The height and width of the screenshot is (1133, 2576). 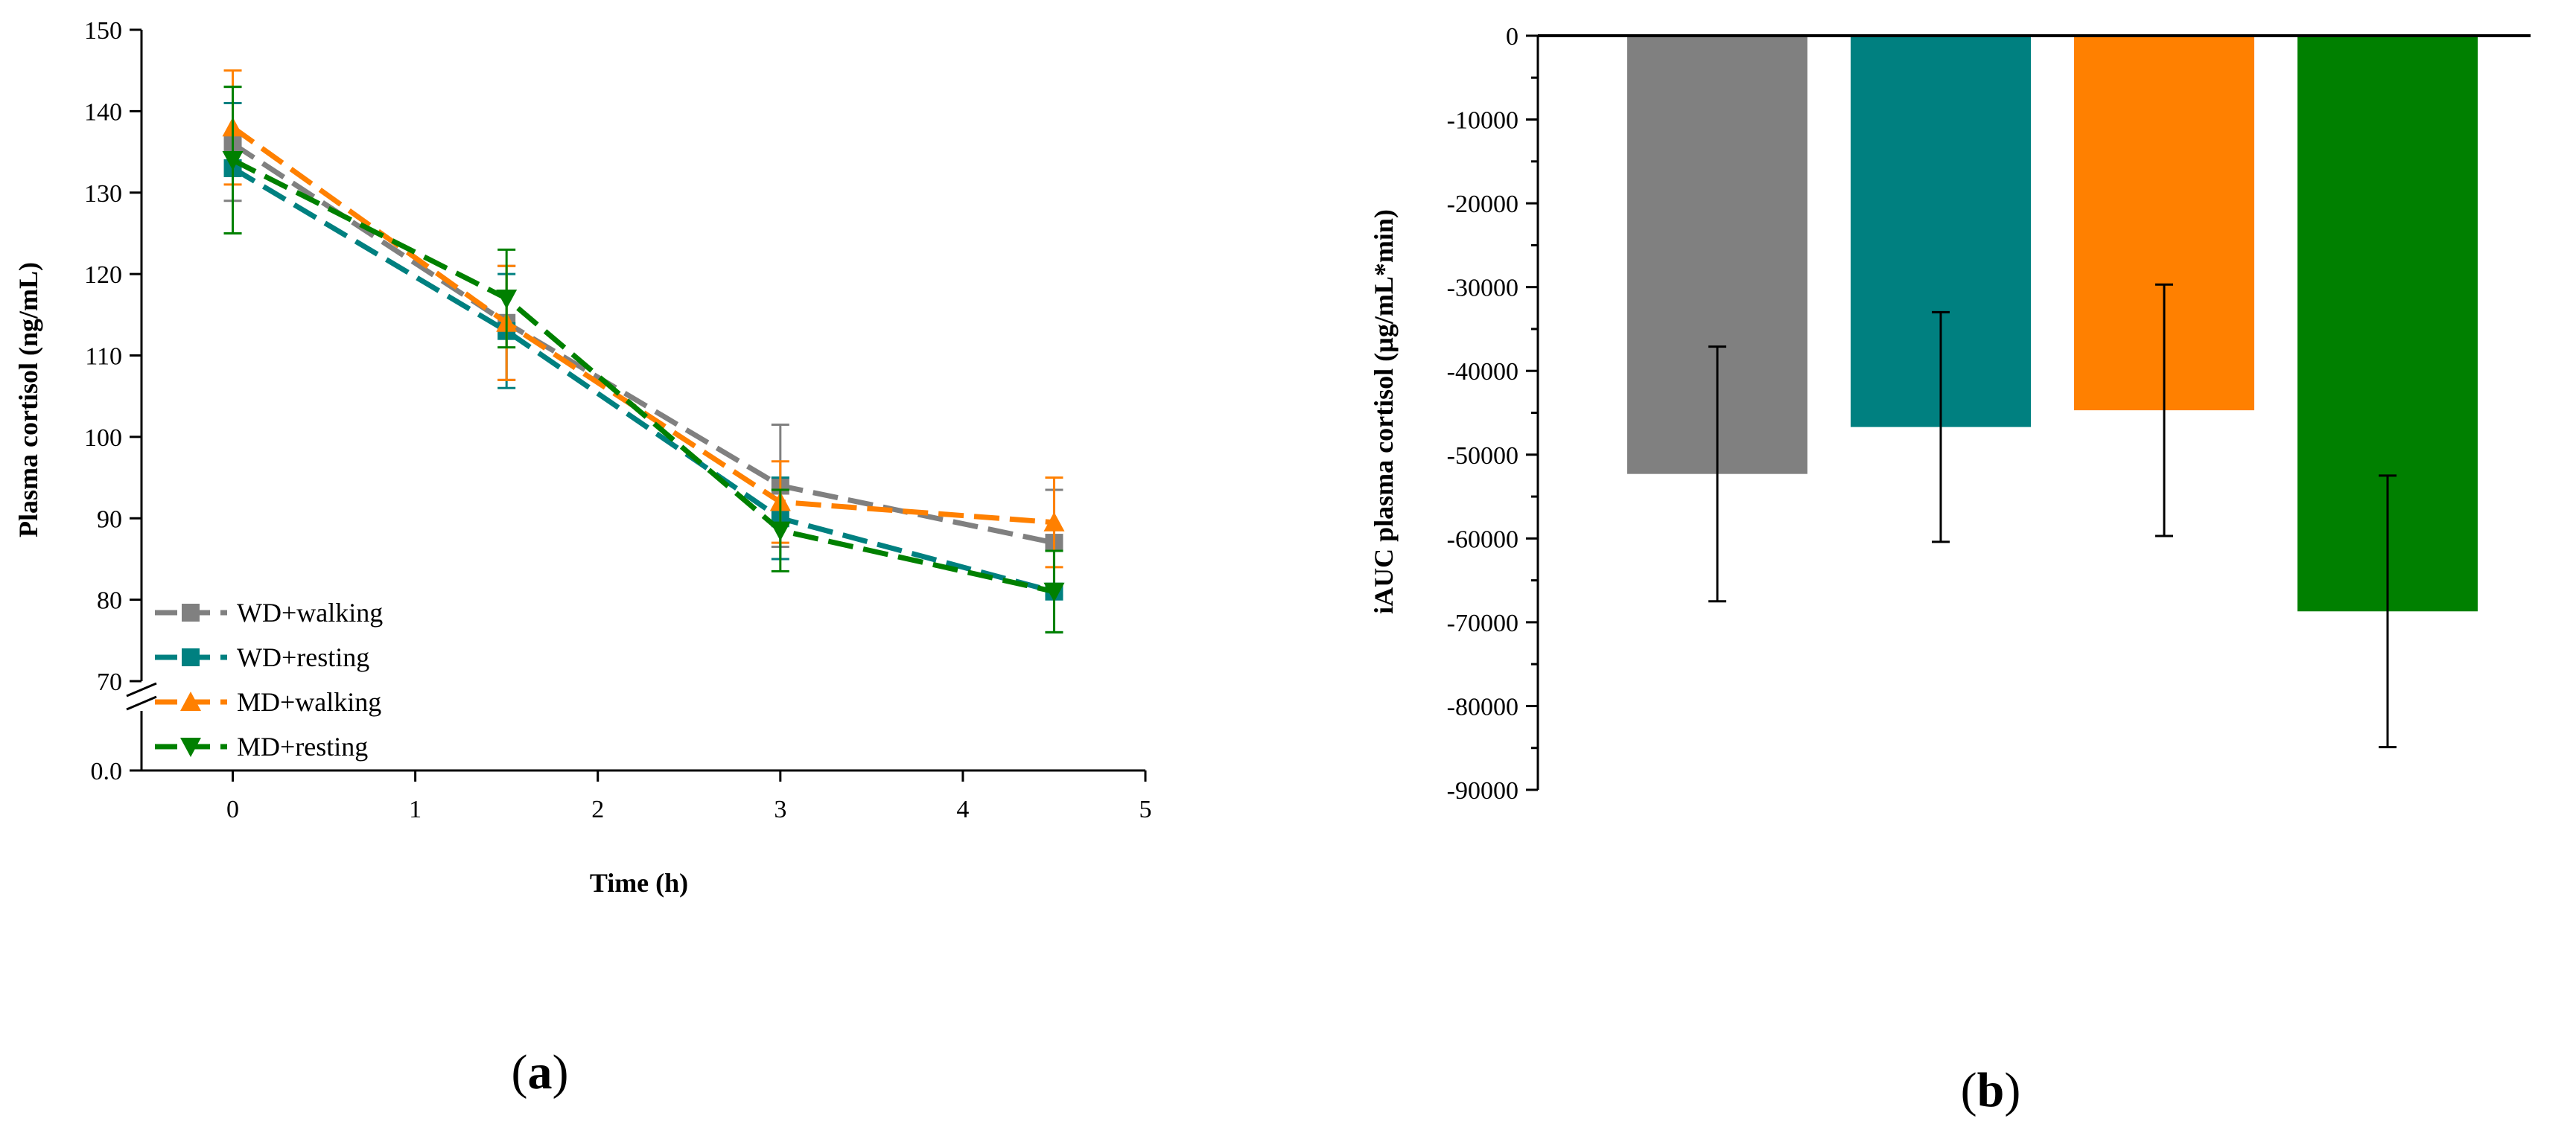 What do you see at coordinates (303, 657) in the screenshot?
I see `panel-a-legend-label: WD+resting` at bounding box center [303, 657].